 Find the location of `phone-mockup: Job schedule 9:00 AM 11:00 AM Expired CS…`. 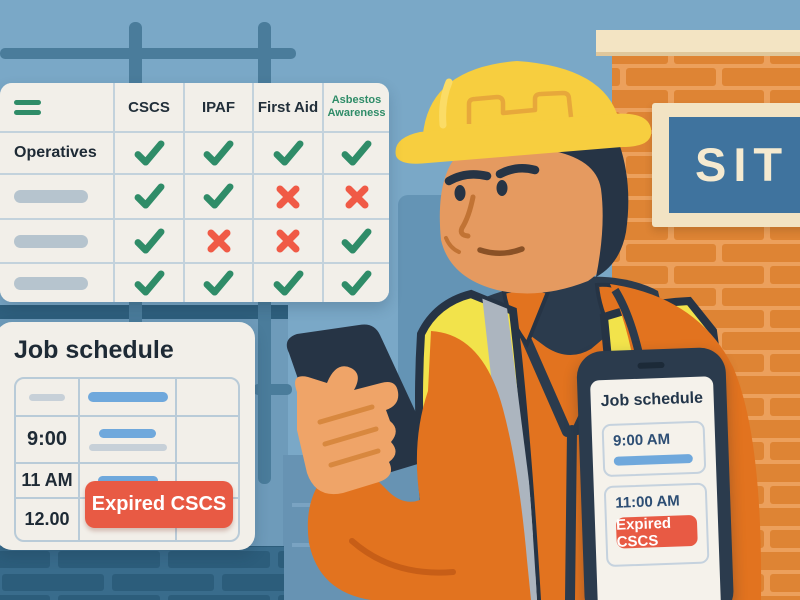

phone-mockup: Job schedule 9:00 AM 11:00 AM Expired CS… is located at coordinates (655, 473).